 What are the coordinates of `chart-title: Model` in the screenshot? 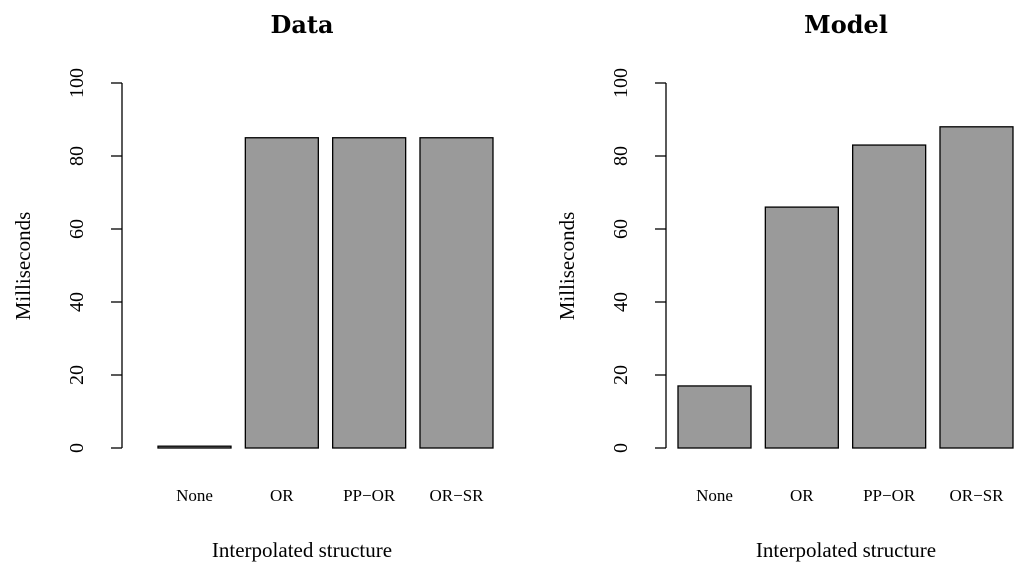 It's located at (846, 24).